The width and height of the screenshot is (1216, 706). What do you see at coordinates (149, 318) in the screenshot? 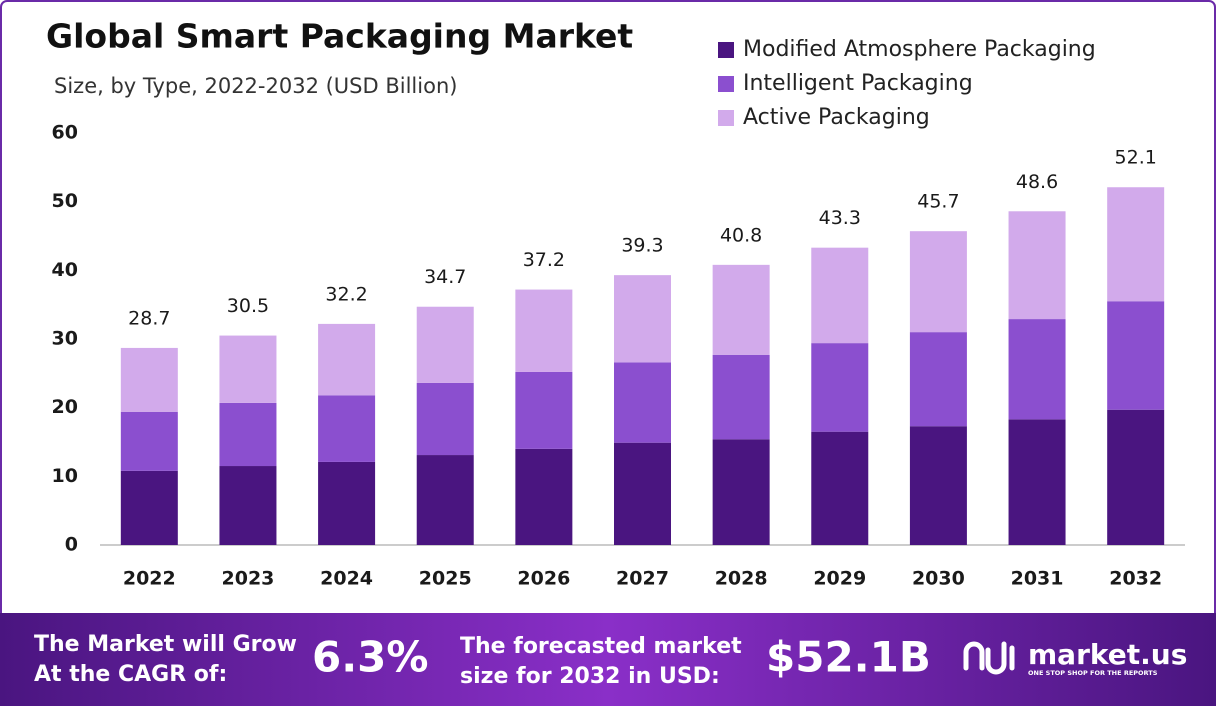
I see `total-label: 28.7` at bounding box center [149, 318].